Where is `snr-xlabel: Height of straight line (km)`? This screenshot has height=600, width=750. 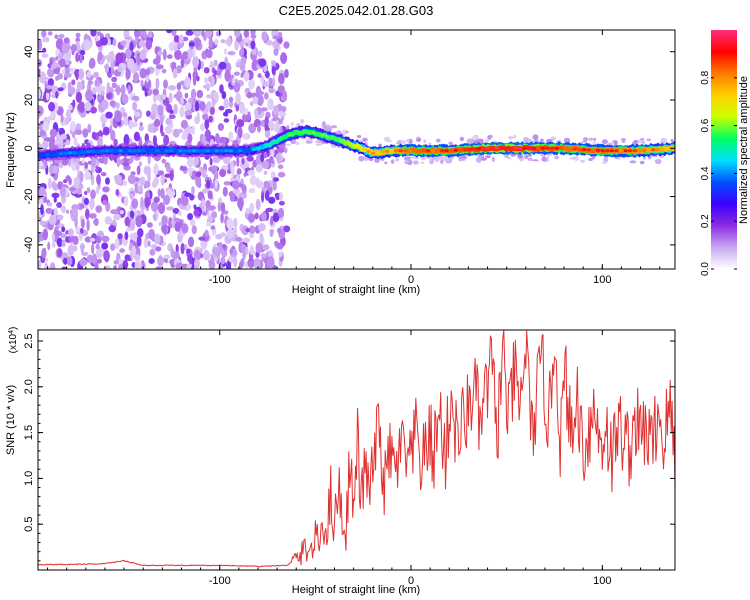 snr-xlabel: Height of straight line (km) is located at coordinates (356, 590).